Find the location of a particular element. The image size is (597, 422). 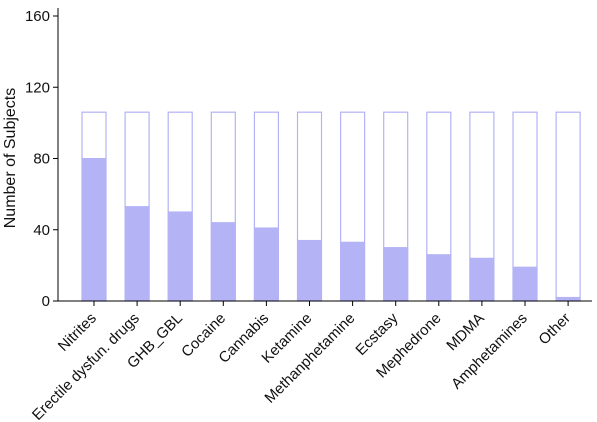

x-tick-label: Other is located at coordinates (554, 329).